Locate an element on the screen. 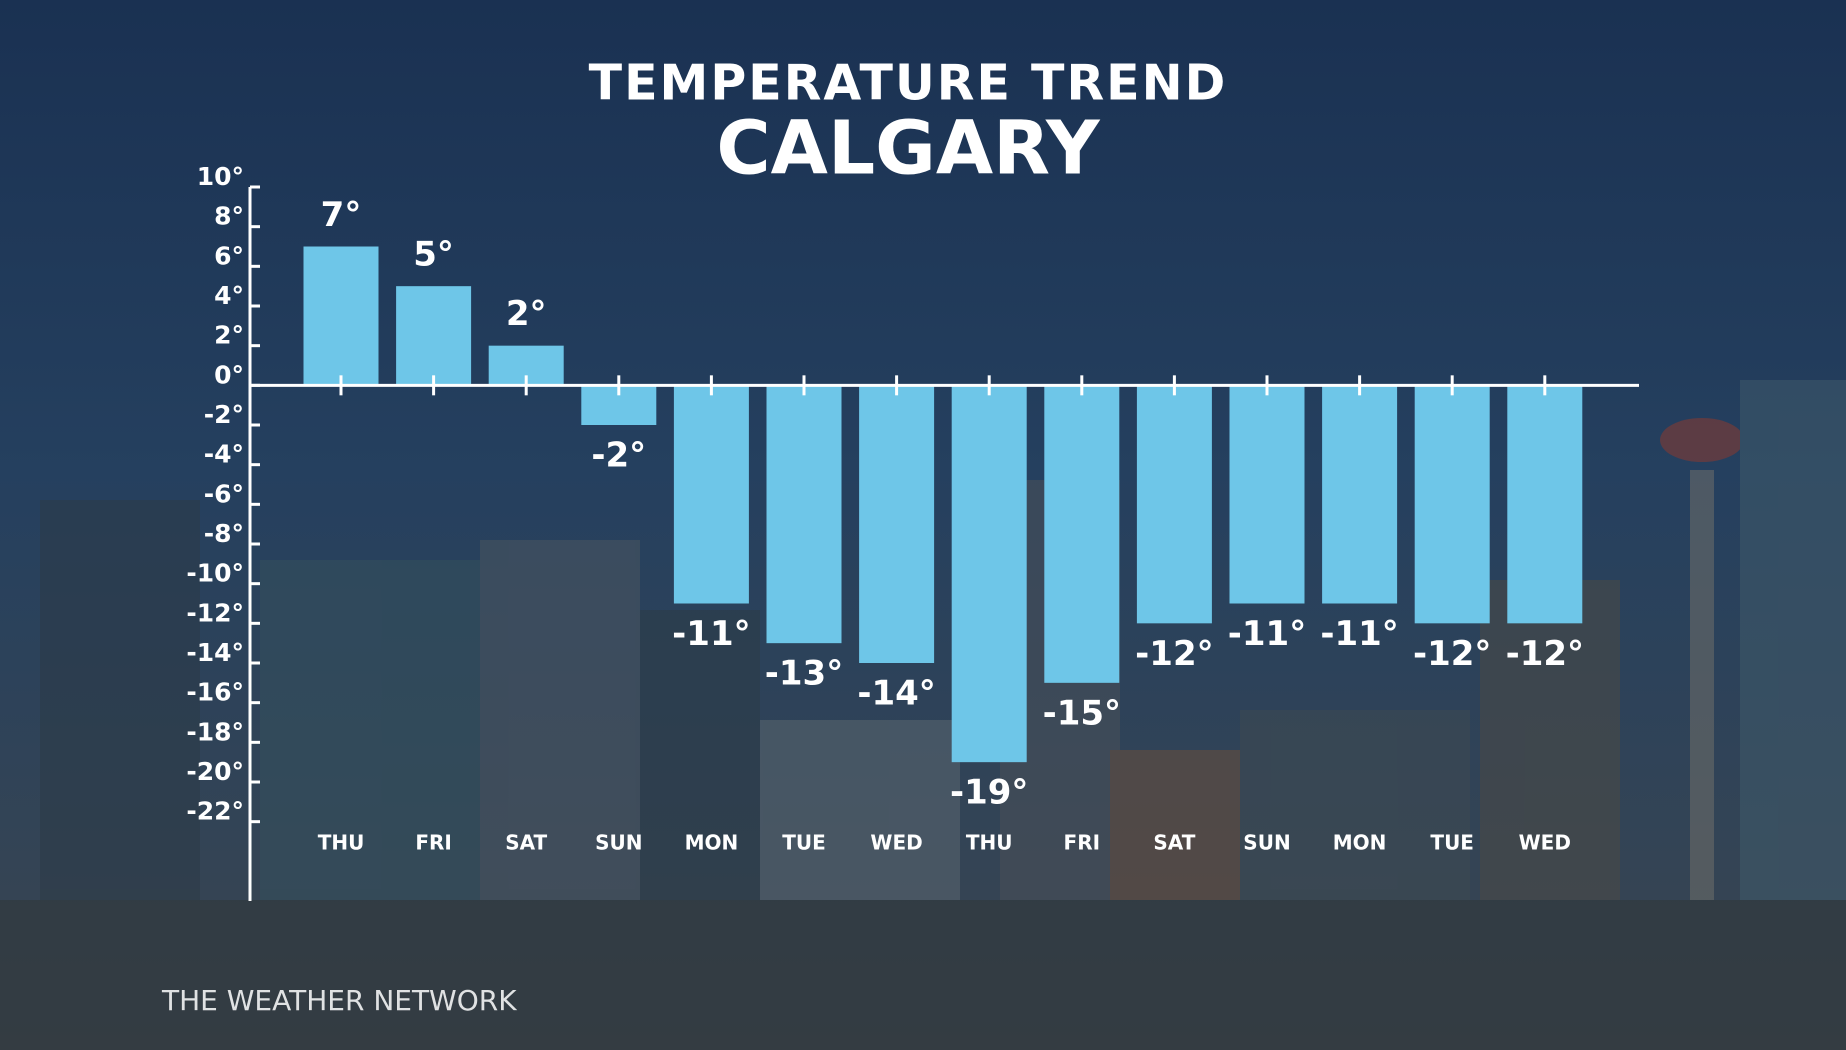 This screenshot has height=1050, width=1846. y-tick-label: -4° is located at coordinates (224, 454).